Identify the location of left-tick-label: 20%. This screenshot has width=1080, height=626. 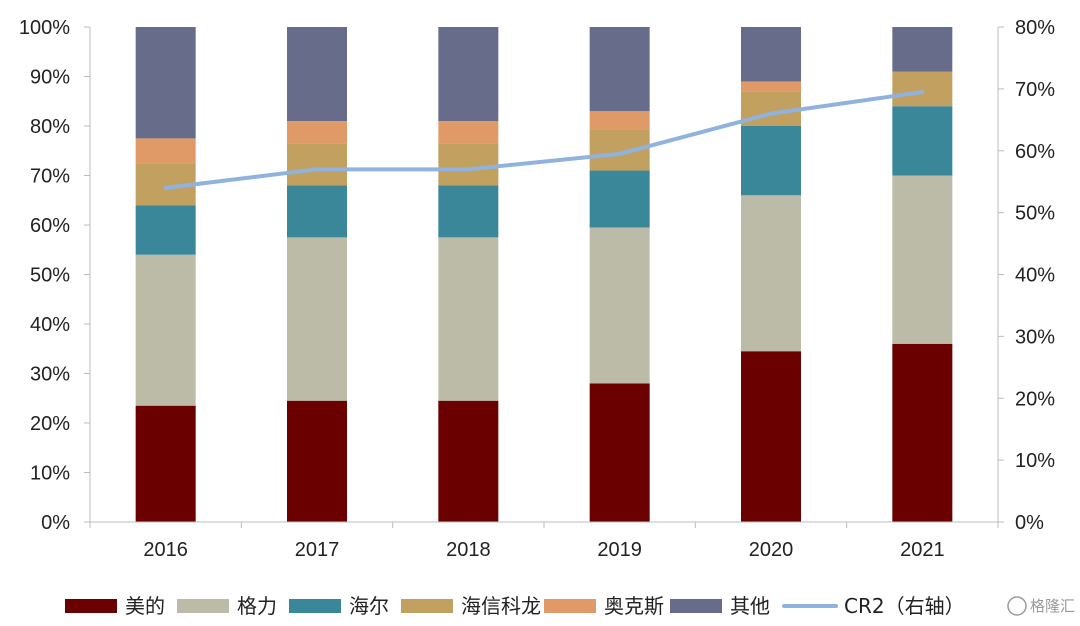
(50, 424).